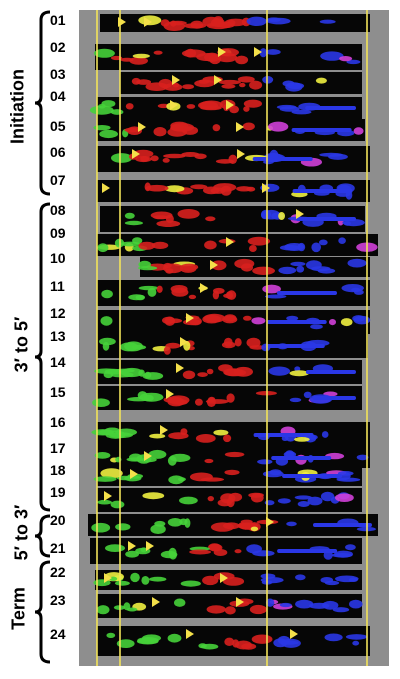  What do you see at coordinates (42, 357) in the screenshot?
I see `brace-3to5` at bounding box center [42, 357].